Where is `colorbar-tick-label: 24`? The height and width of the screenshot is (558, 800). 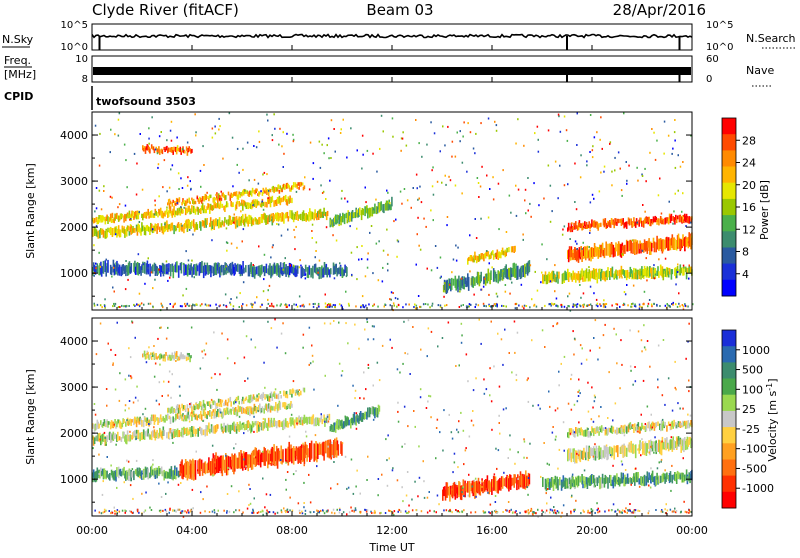 colorbar-tick-label: 24 is located at coordinates (749, 163).